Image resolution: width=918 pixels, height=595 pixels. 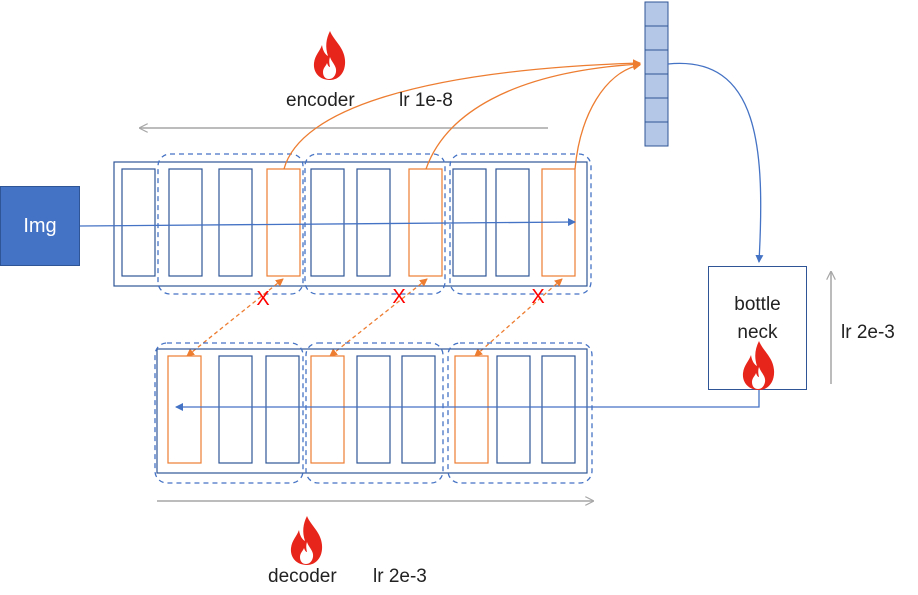 What do you see at coordinates (757, 318) in the screenshot?
I see `bottleneck-label: bottle neck` at bounding box center [757, 318].